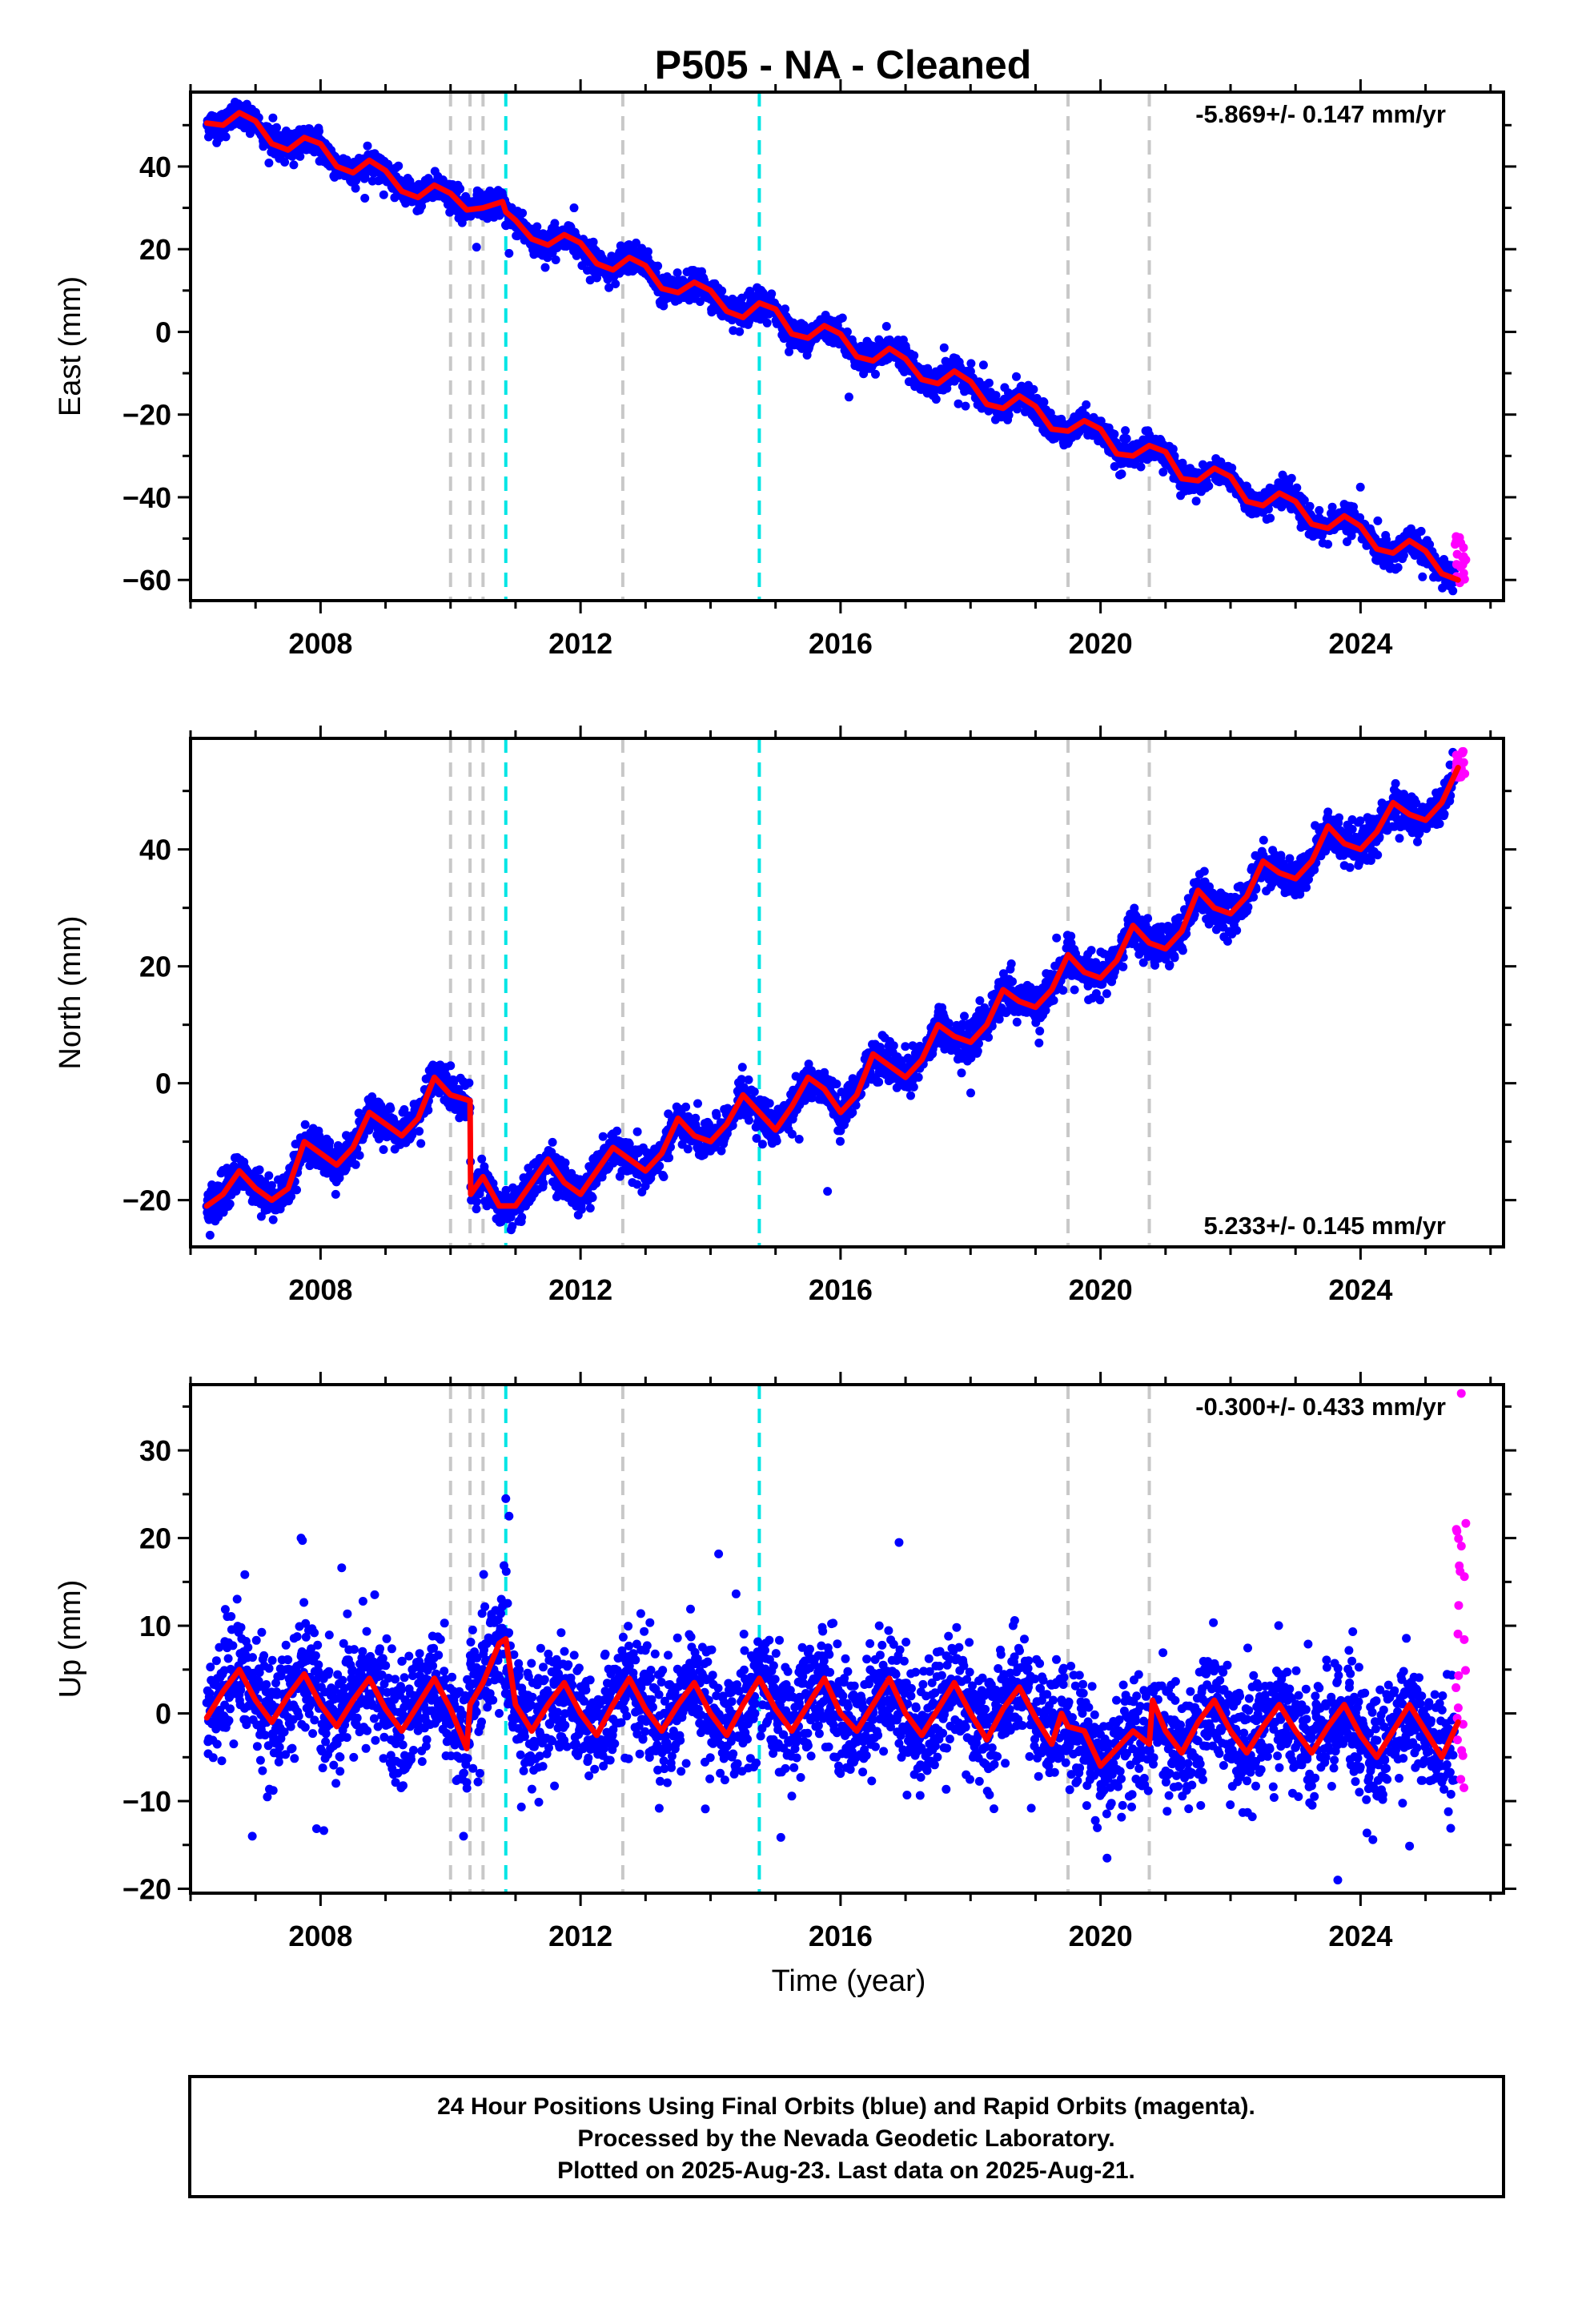 The image size is (1582, 2324). Describe the element at coordinates (146, 580) in the screenshot. I see `y-tick-label: −60` at that location.